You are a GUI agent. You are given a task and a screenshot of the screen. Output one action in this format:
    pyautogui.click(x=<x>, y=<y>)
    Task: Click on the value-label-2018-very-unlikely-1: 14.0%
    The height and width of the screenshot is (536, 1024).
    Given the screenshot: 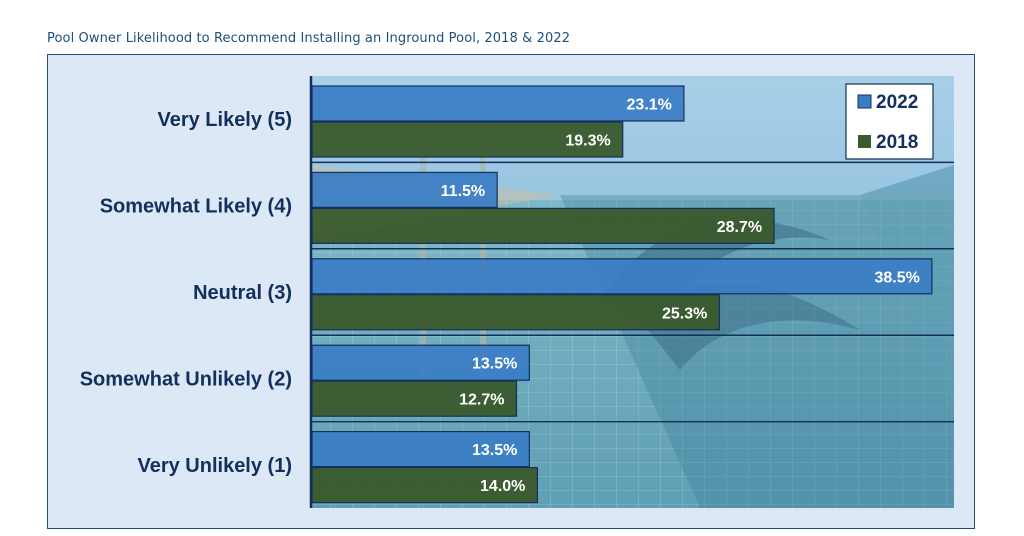 What is the action you would take?
    pyautogui.click(x=502, y=486)
    